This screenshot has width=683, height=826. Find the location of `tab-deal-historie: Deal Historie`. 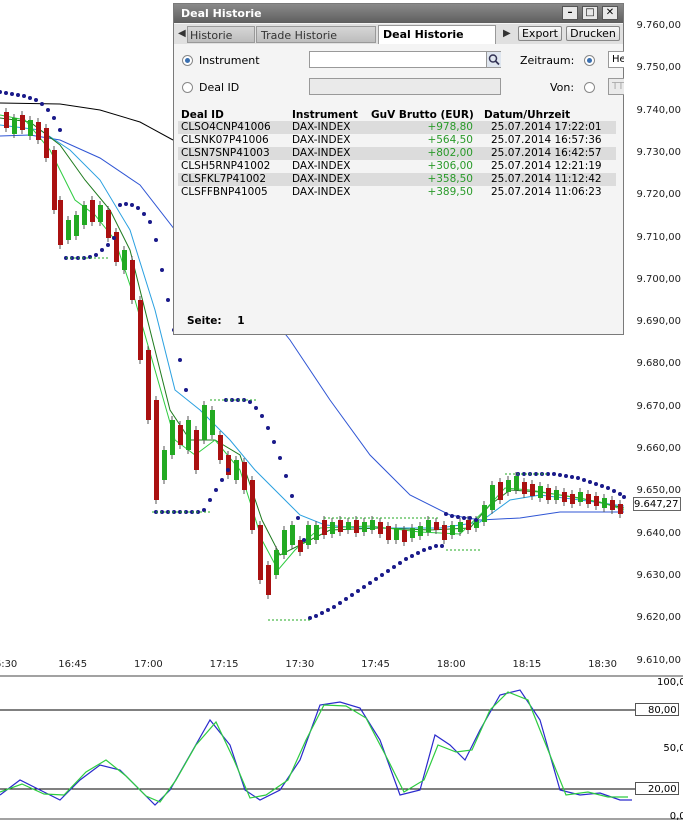

tab-deal-historie: Deal Historie is located at coordinates (437, 34).